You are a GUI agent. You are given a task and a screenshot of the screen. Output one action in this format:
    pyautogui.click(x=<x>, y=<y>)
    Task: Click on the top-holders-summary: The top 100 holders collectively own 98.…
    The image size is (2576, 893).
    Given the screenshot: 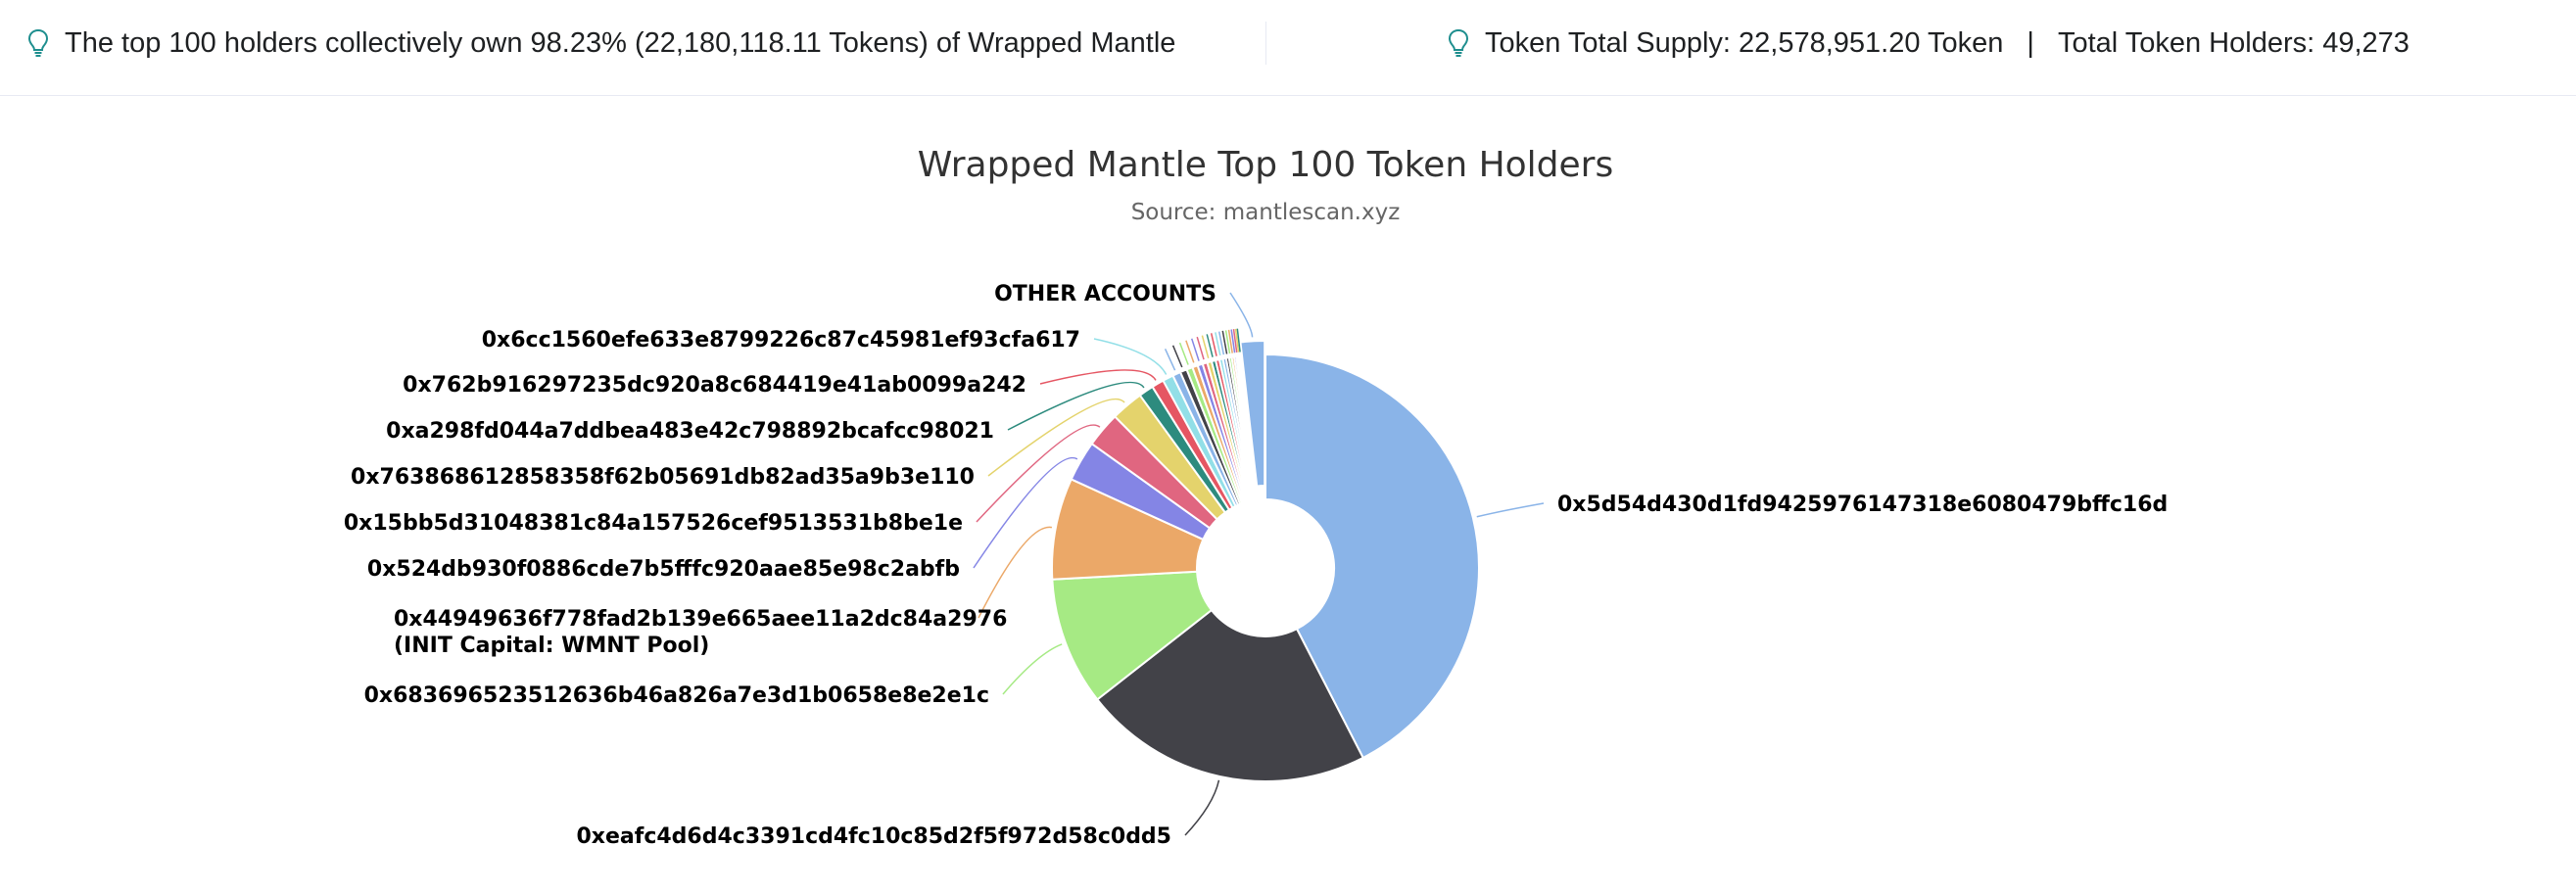 What is the action you would take?
    pyautogui.click(x=601, y=43)
    